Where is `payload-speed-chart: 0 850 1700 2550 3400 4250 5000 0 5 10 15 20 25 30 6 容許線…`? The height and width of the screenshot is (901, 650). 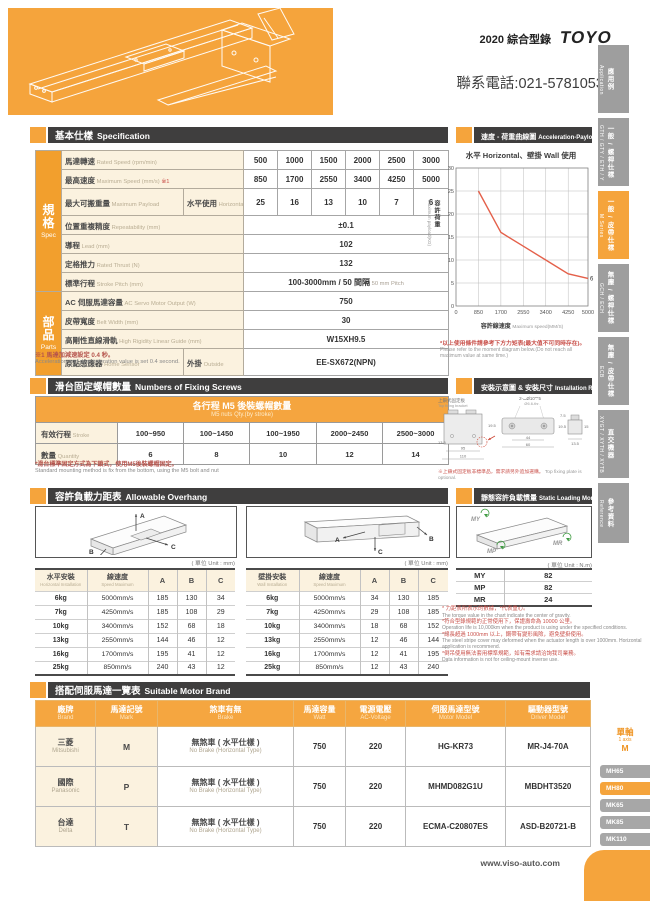
payload-speed-chart: 0 850 1700 2550 3400 4250 5000 0 5 10 15 20 25 30 6 容許線… is located at coordinates (521, 248).